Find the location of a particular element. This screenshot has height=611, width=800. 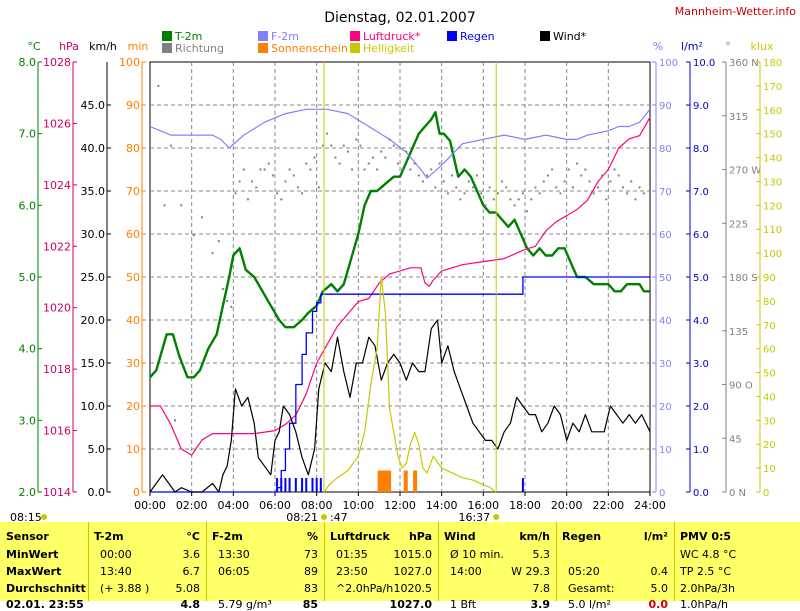

f2m-avg-value: 83 is located at coordinates (311, 588).